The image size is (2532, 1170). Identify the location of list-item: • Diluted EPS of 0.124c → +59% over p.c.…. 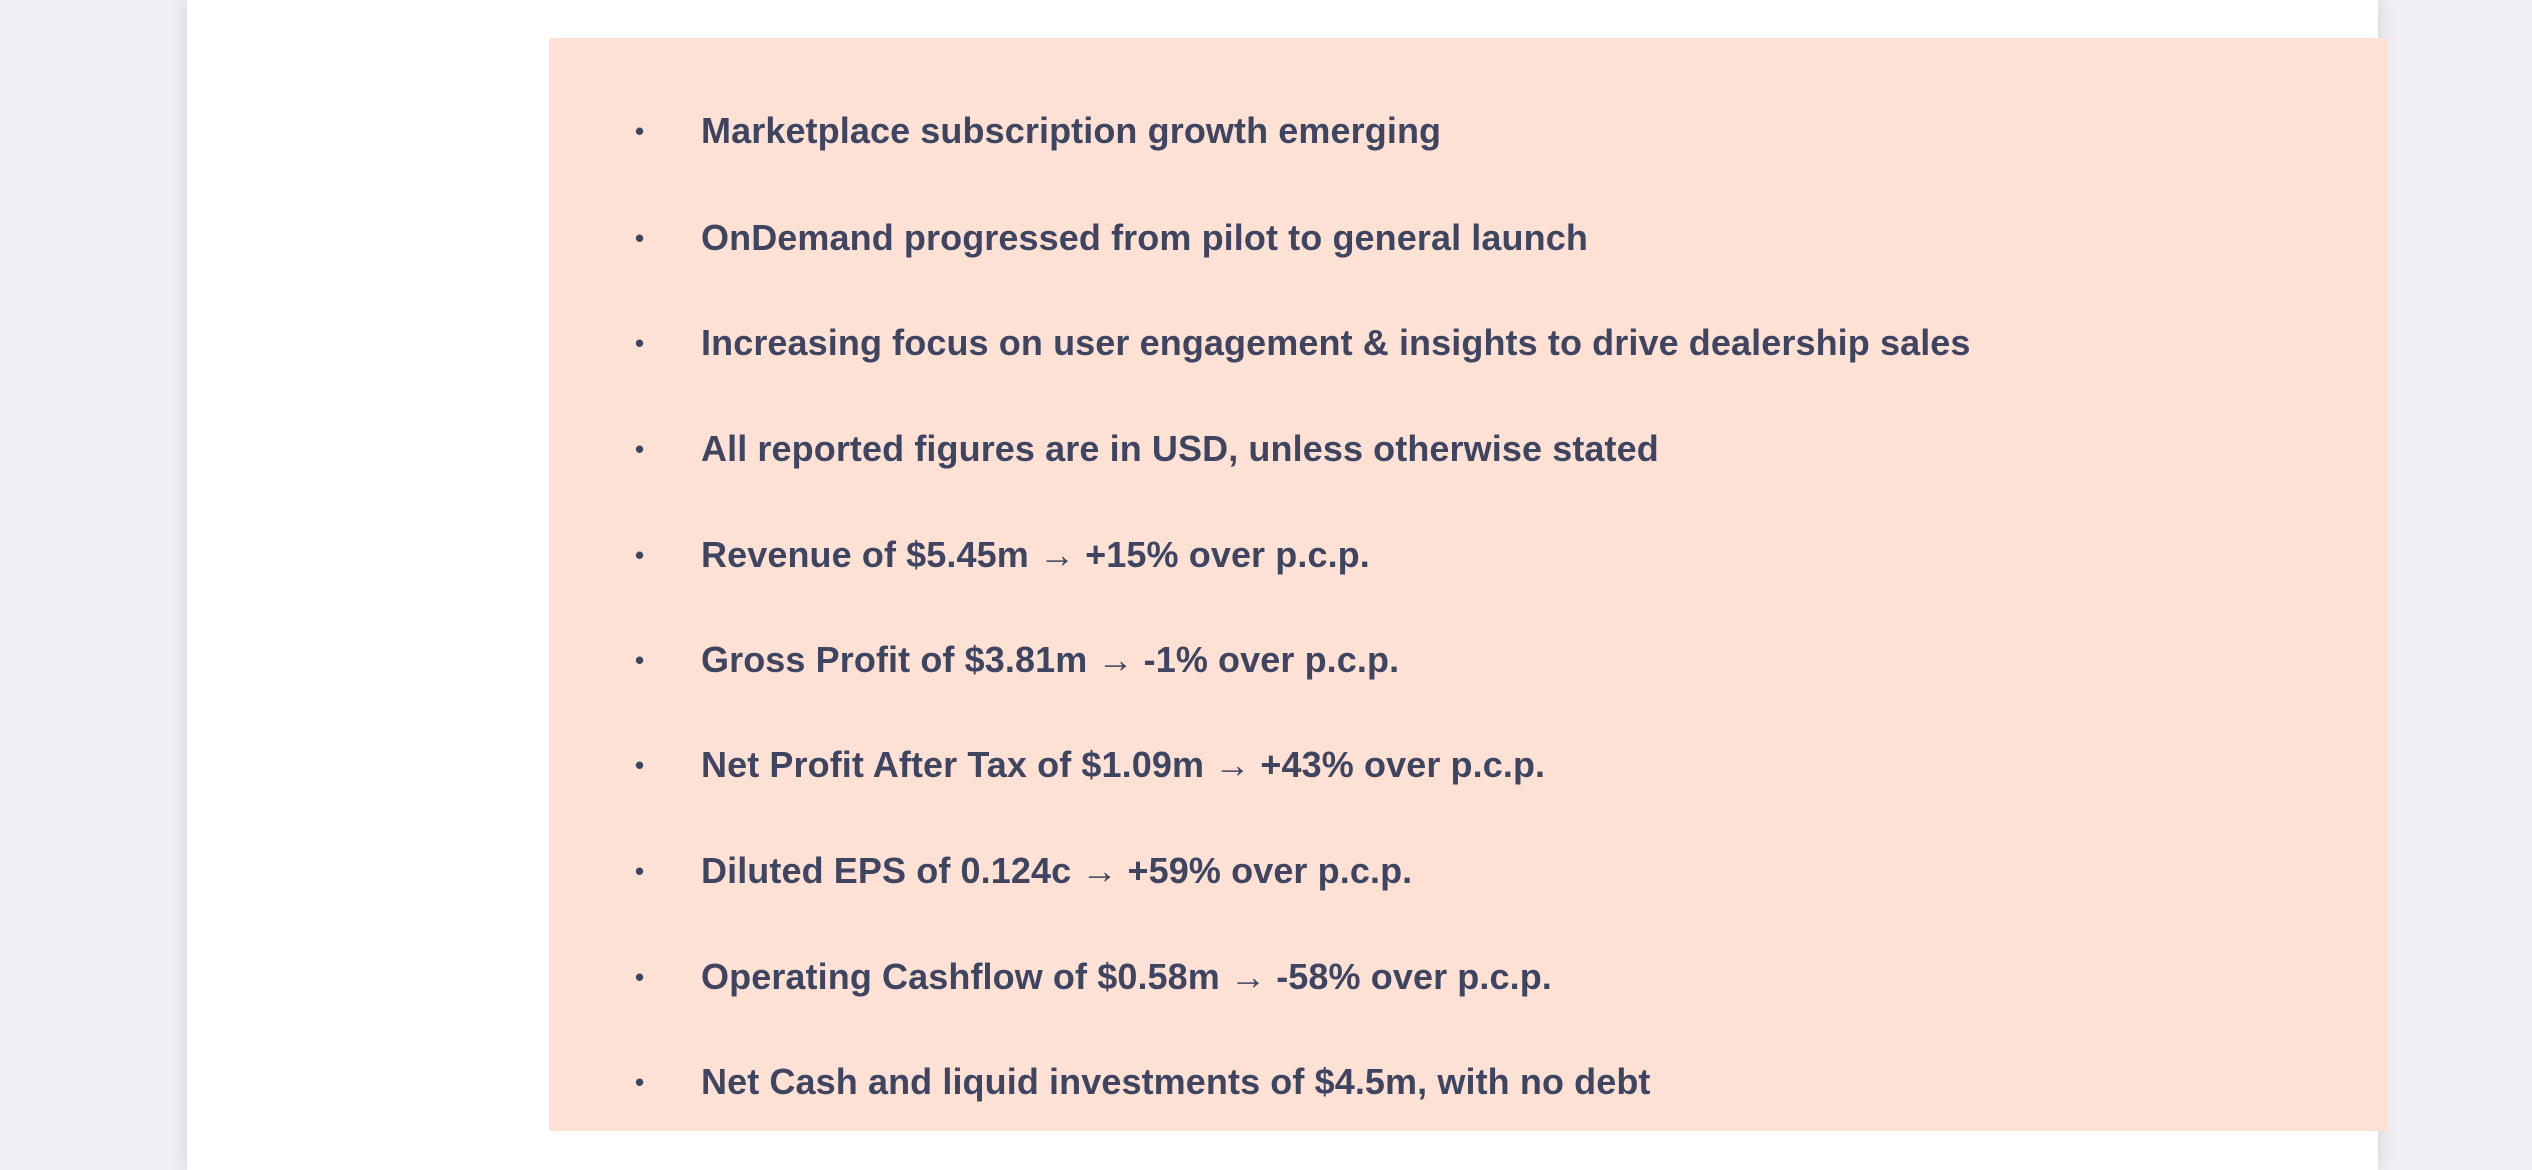
(1468, 871).